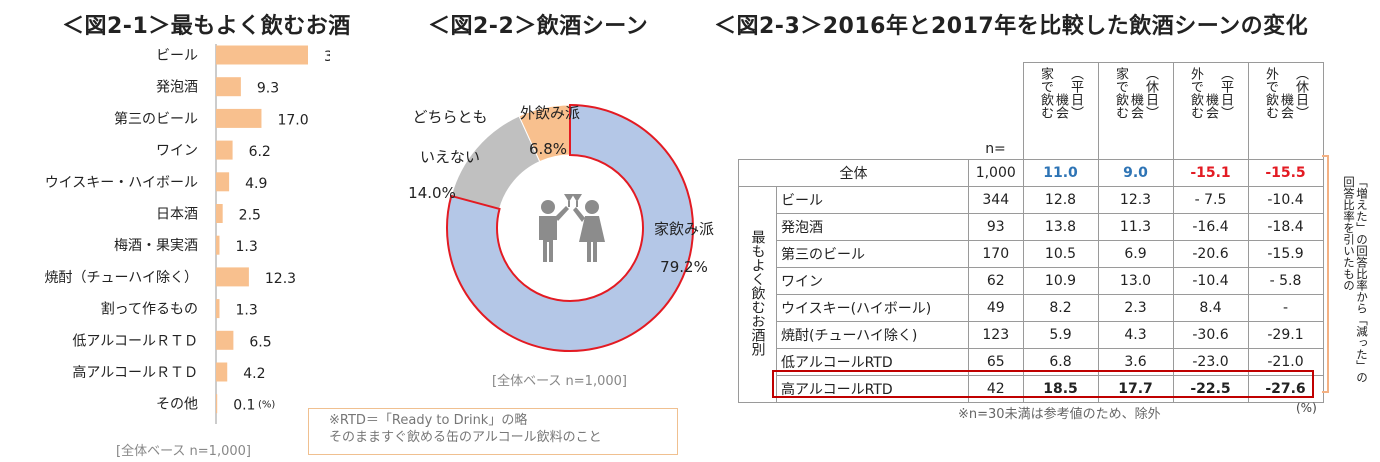  Describe the element at coordinates (1285, 173) in the screenshot. I see `total-value: -15.5` at that location.